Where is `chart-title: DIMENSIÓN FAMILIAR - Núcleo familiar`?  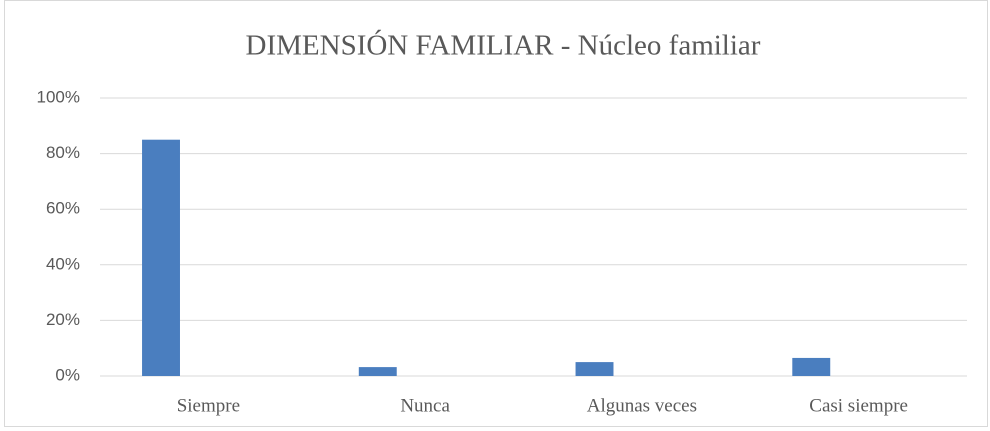
chart-title: DIMENSIÓN FAMILIAR - Núcleo familiar is located at coordinates (503, 45).